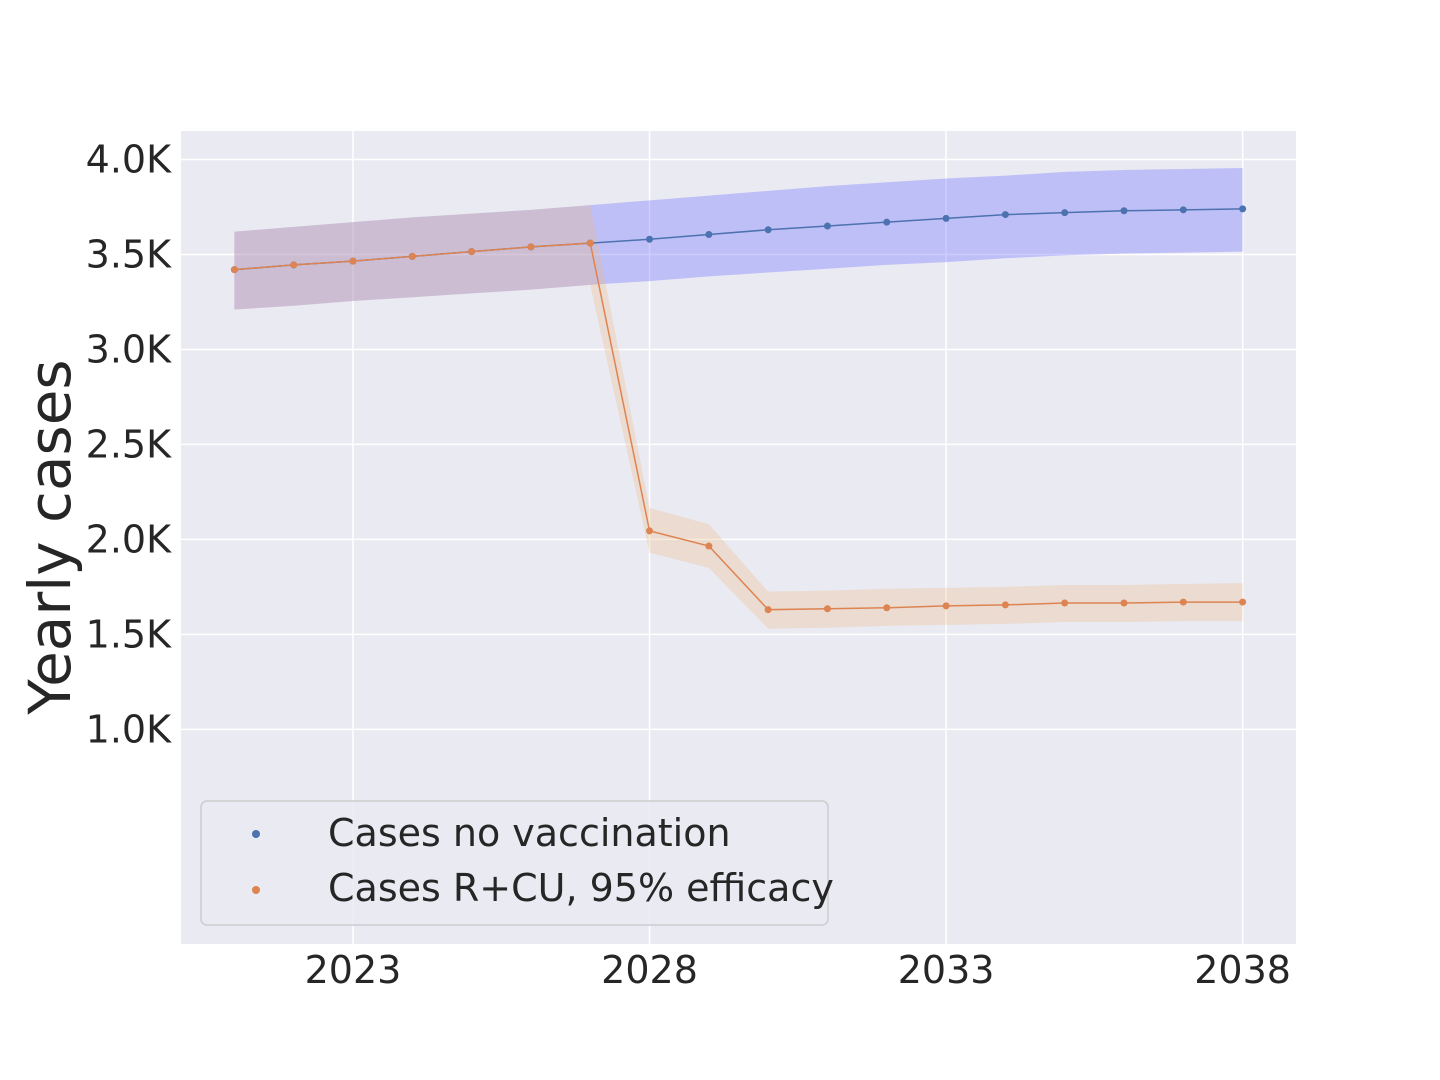 Image resolution: width=1440 pixels, height=1080 pixels. I want to click on y-tick-label-2.5K: 2.5K, so click(129, 444).